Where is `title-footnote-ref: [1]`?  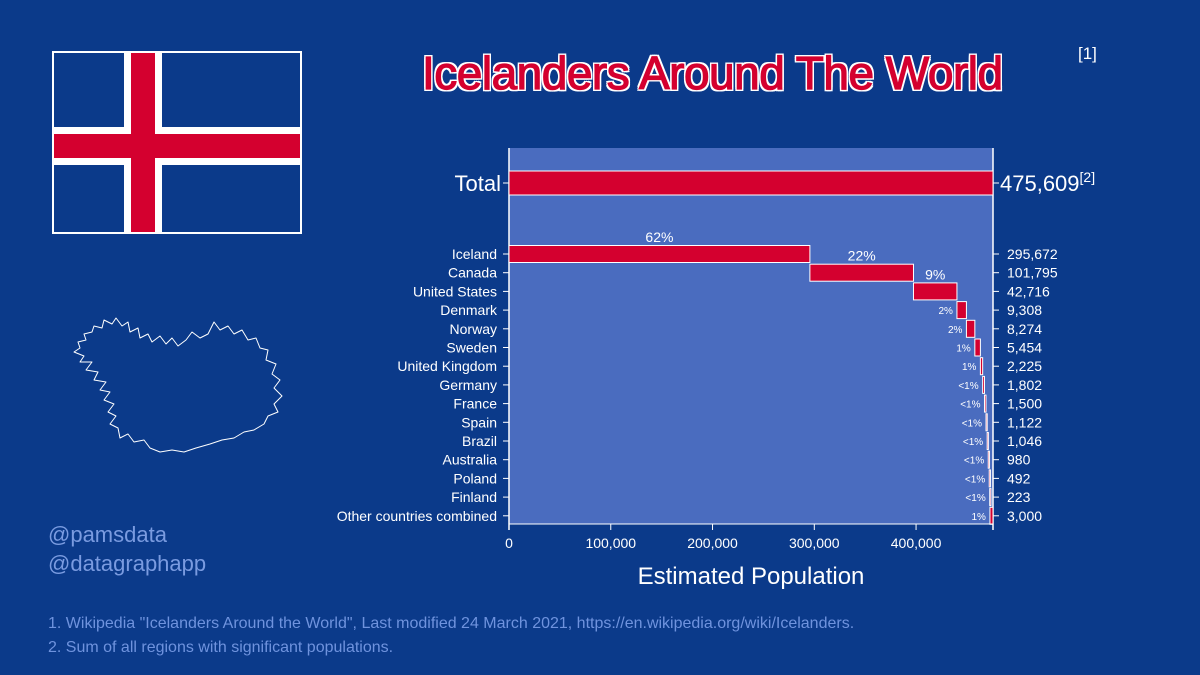
title-footnote-ref: [1] is located at coordinates (1087, 53).